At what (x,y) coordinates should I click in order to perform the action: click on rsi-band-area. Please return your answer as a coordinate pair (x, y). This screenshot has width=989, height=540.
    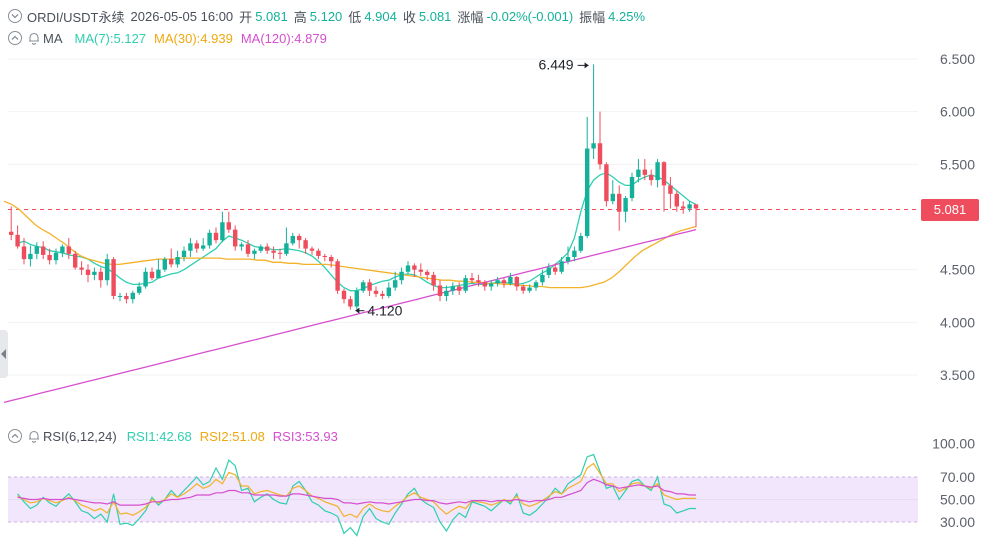
    Looking at the image, I should click on (463, 499).